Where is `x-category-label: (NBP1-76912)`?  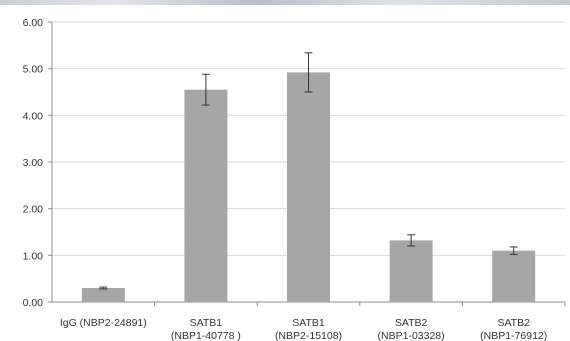
x-category-label: (NBP1-76912) is located at coordinates (513, 335).